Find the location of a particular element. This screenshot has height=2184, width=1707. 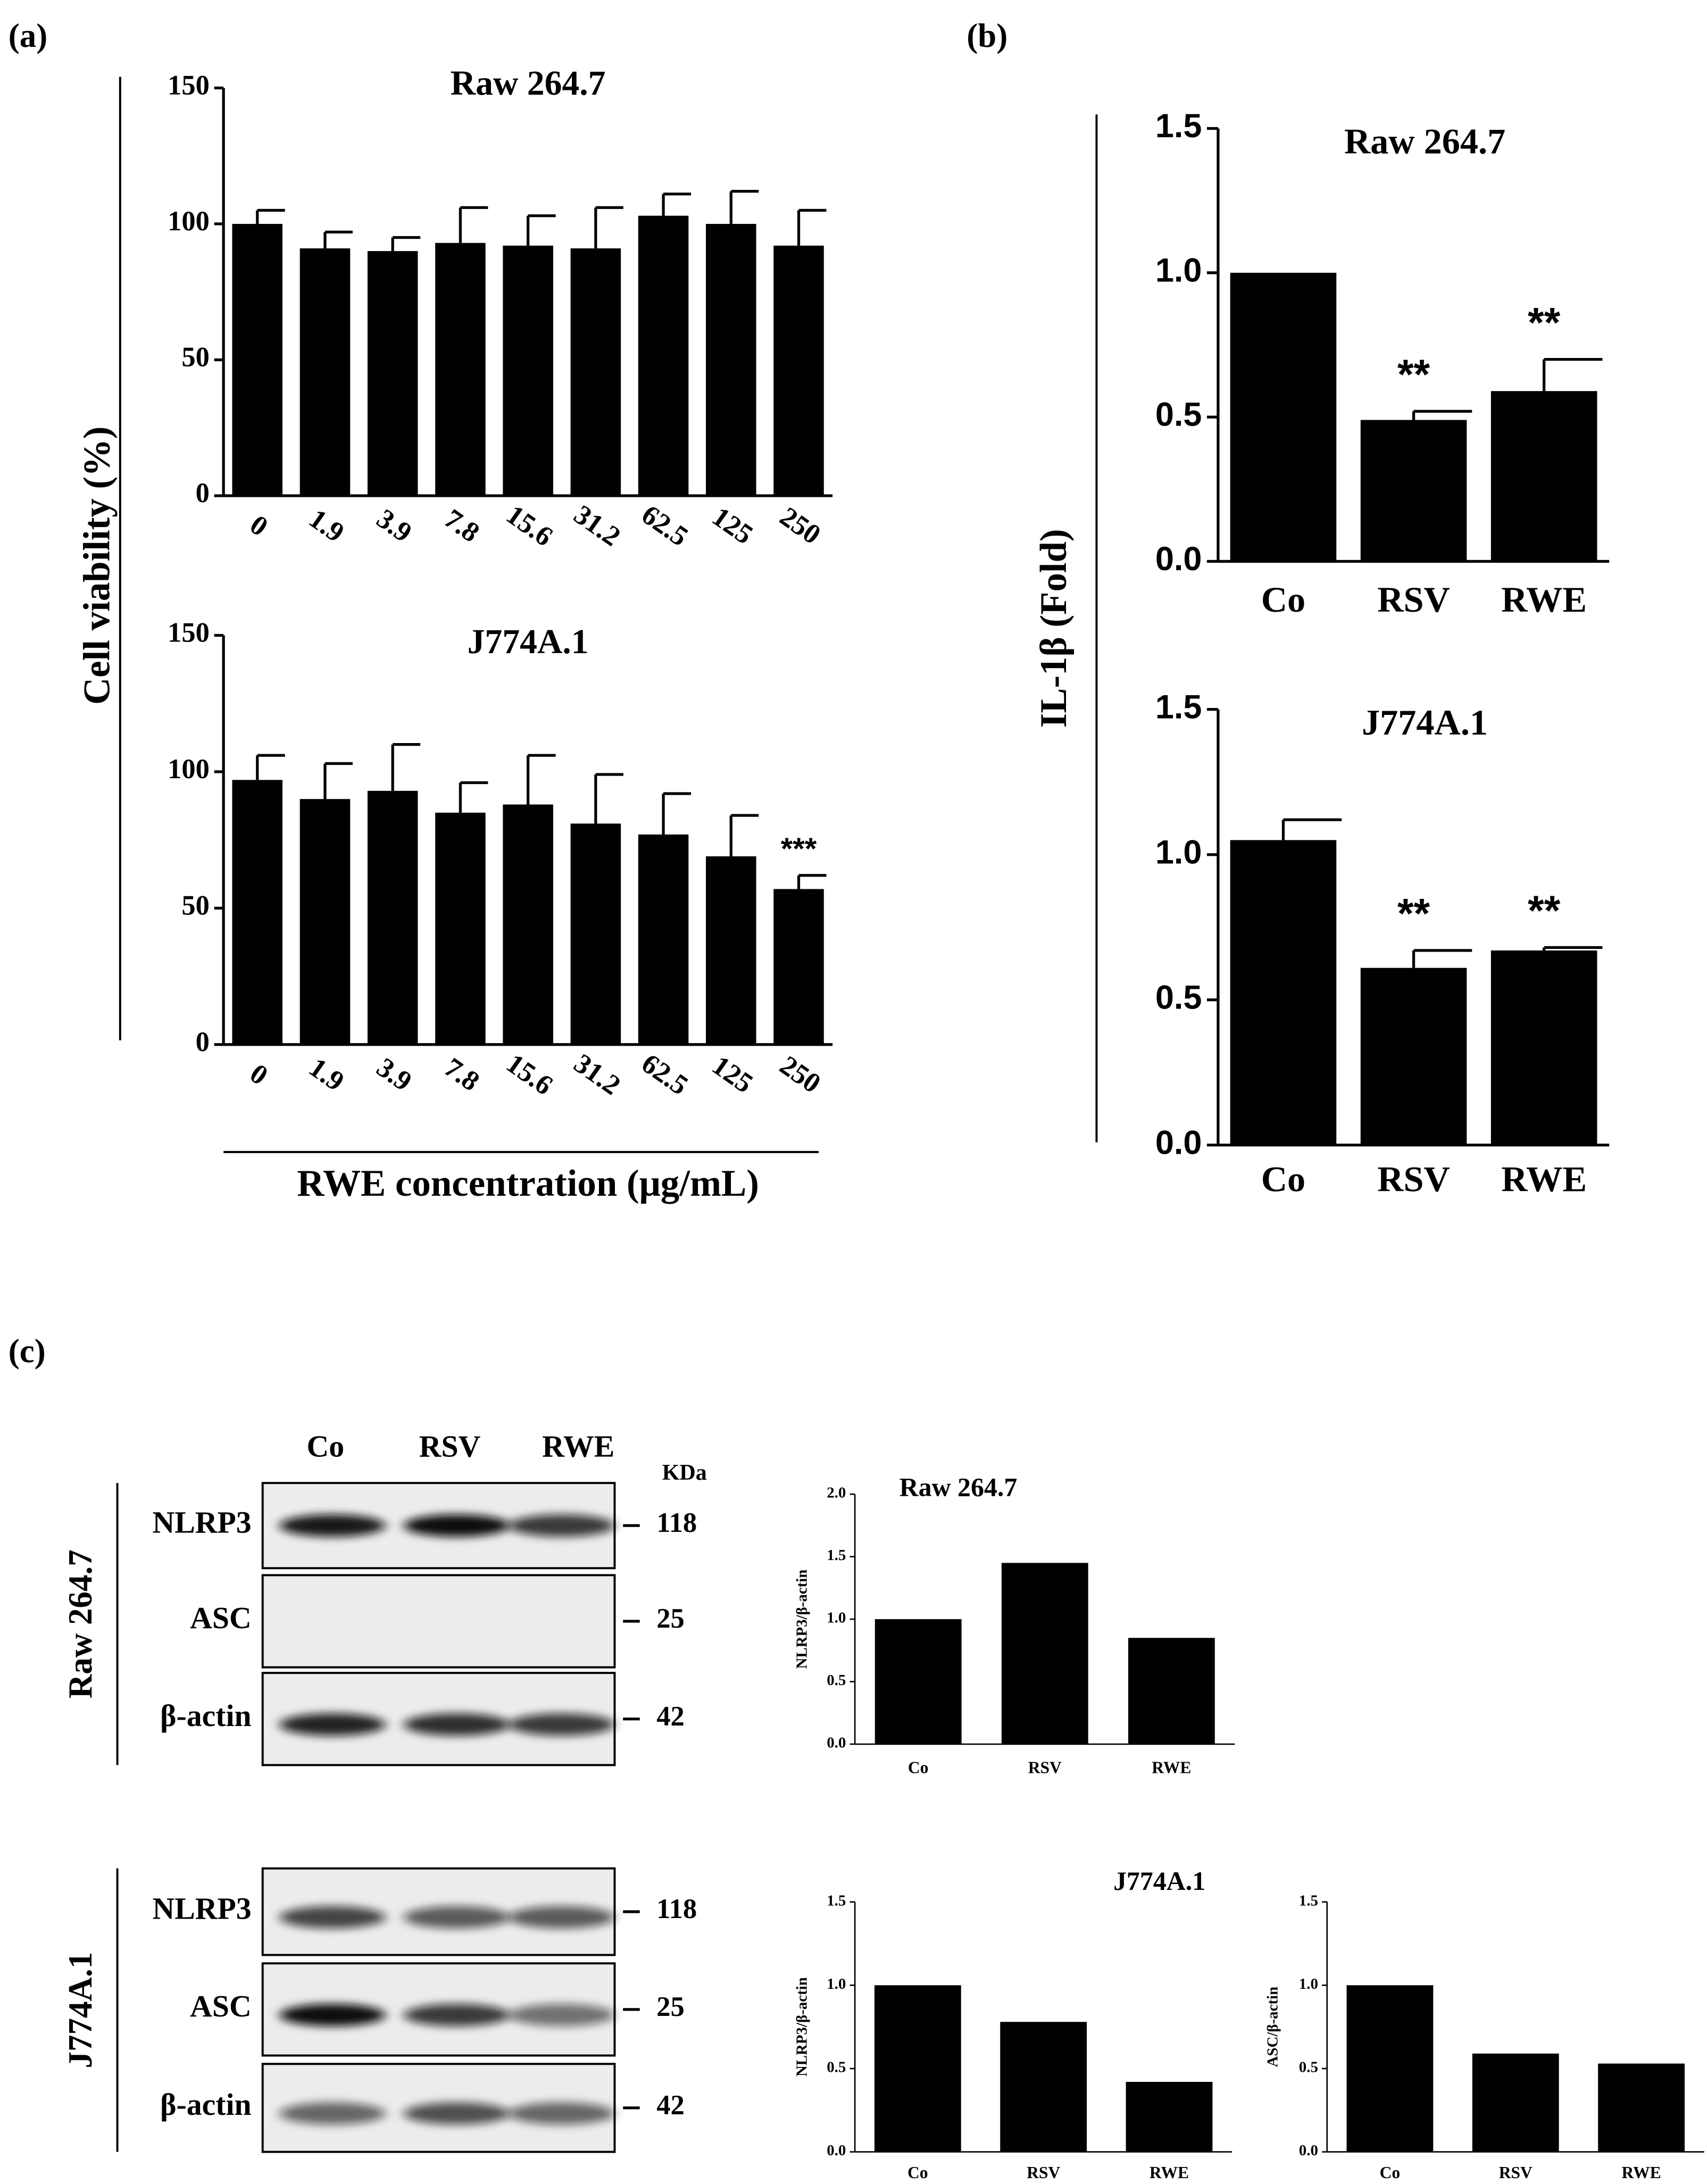

kda-value: 118 is located at coordinates (677, 1522).